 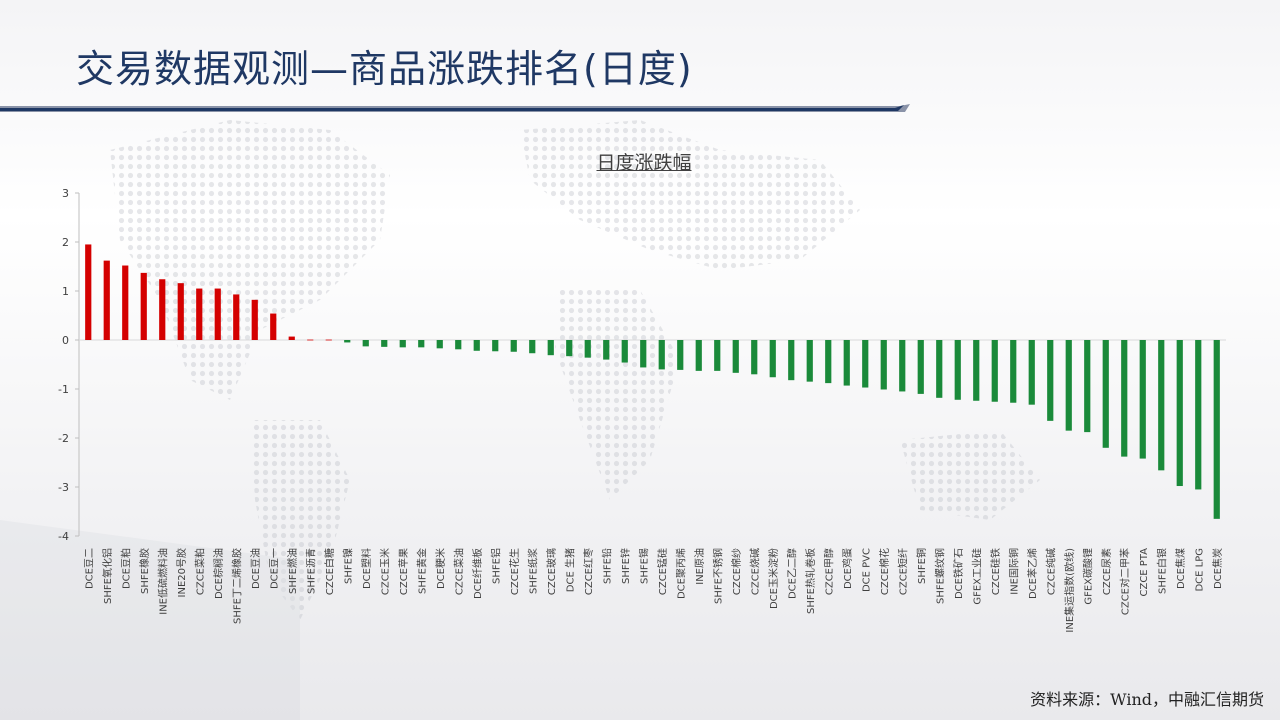 I want to click on x-category-label: SHFE铝, so click(x=496, y=566).